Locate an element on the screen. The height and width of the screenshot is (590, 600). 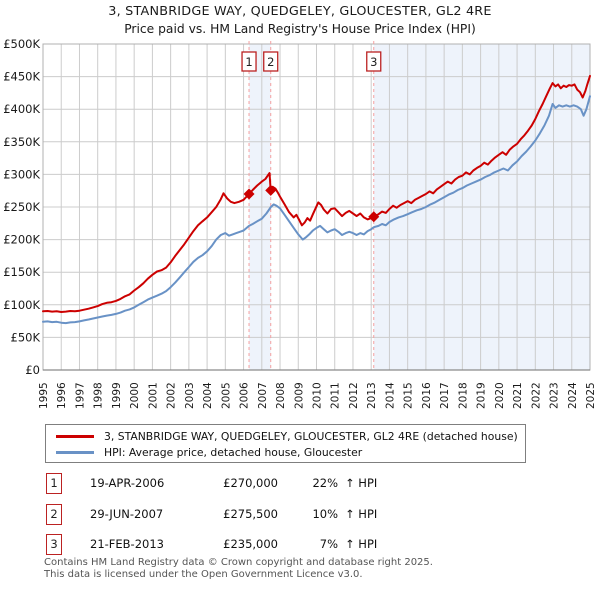
svg-text: 2023 is located at coordinates (555, 395).